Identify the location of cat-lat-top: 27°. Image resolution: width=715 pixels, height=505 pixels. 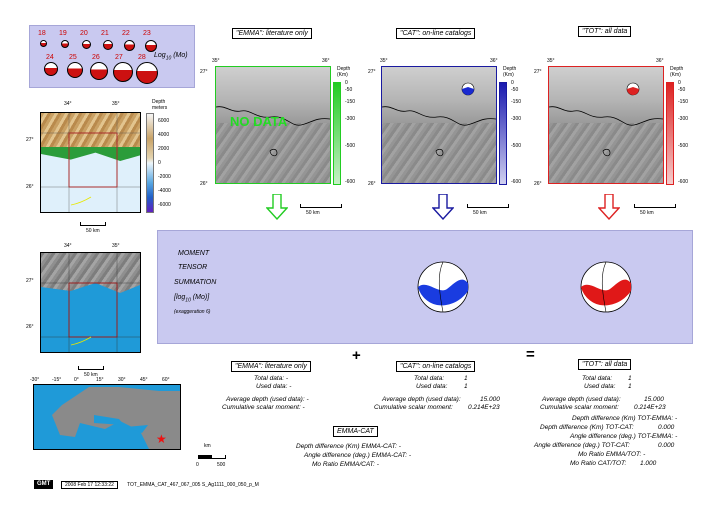
(372, 72).